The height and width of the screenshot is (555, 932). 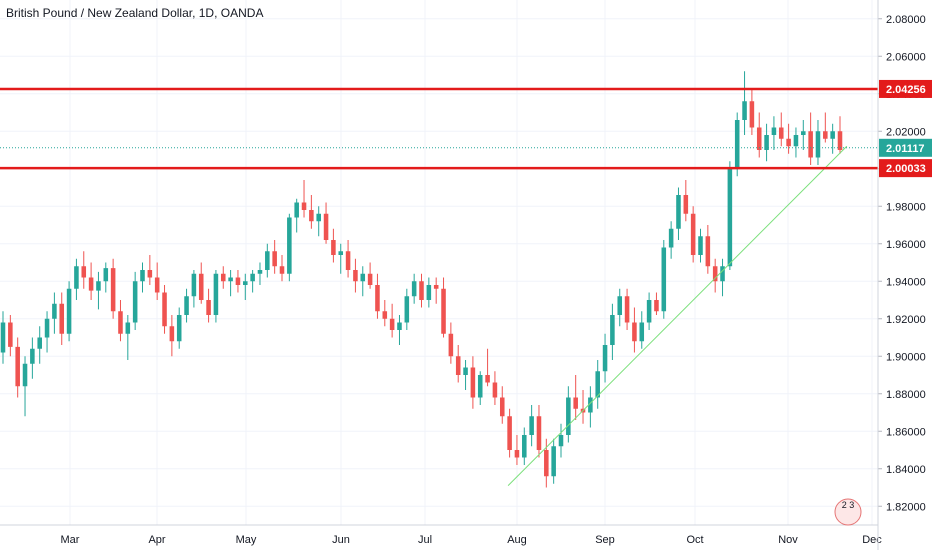 I want to click on y-tick-label: 1.94000, so click(x=906, y=282).